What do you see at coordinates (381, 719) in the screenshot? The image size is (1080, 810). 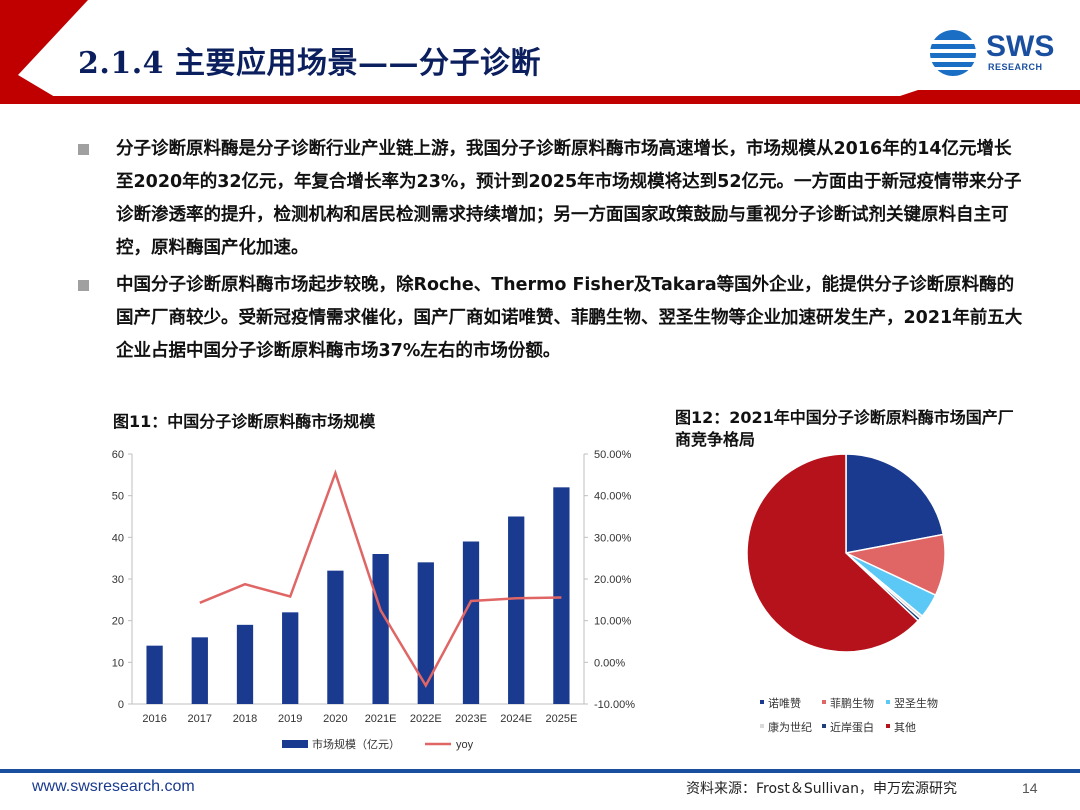 I see `x-tick-label: 2021E` at bounding box center [381, 719].